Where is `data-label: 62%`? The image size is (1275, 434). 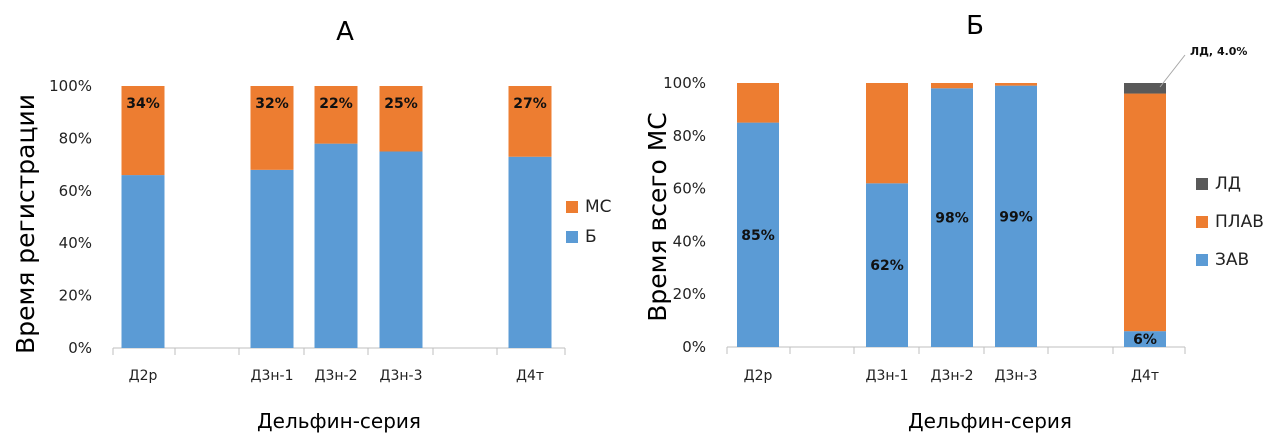 data-label: 62% is located at coordinates (887, 266).